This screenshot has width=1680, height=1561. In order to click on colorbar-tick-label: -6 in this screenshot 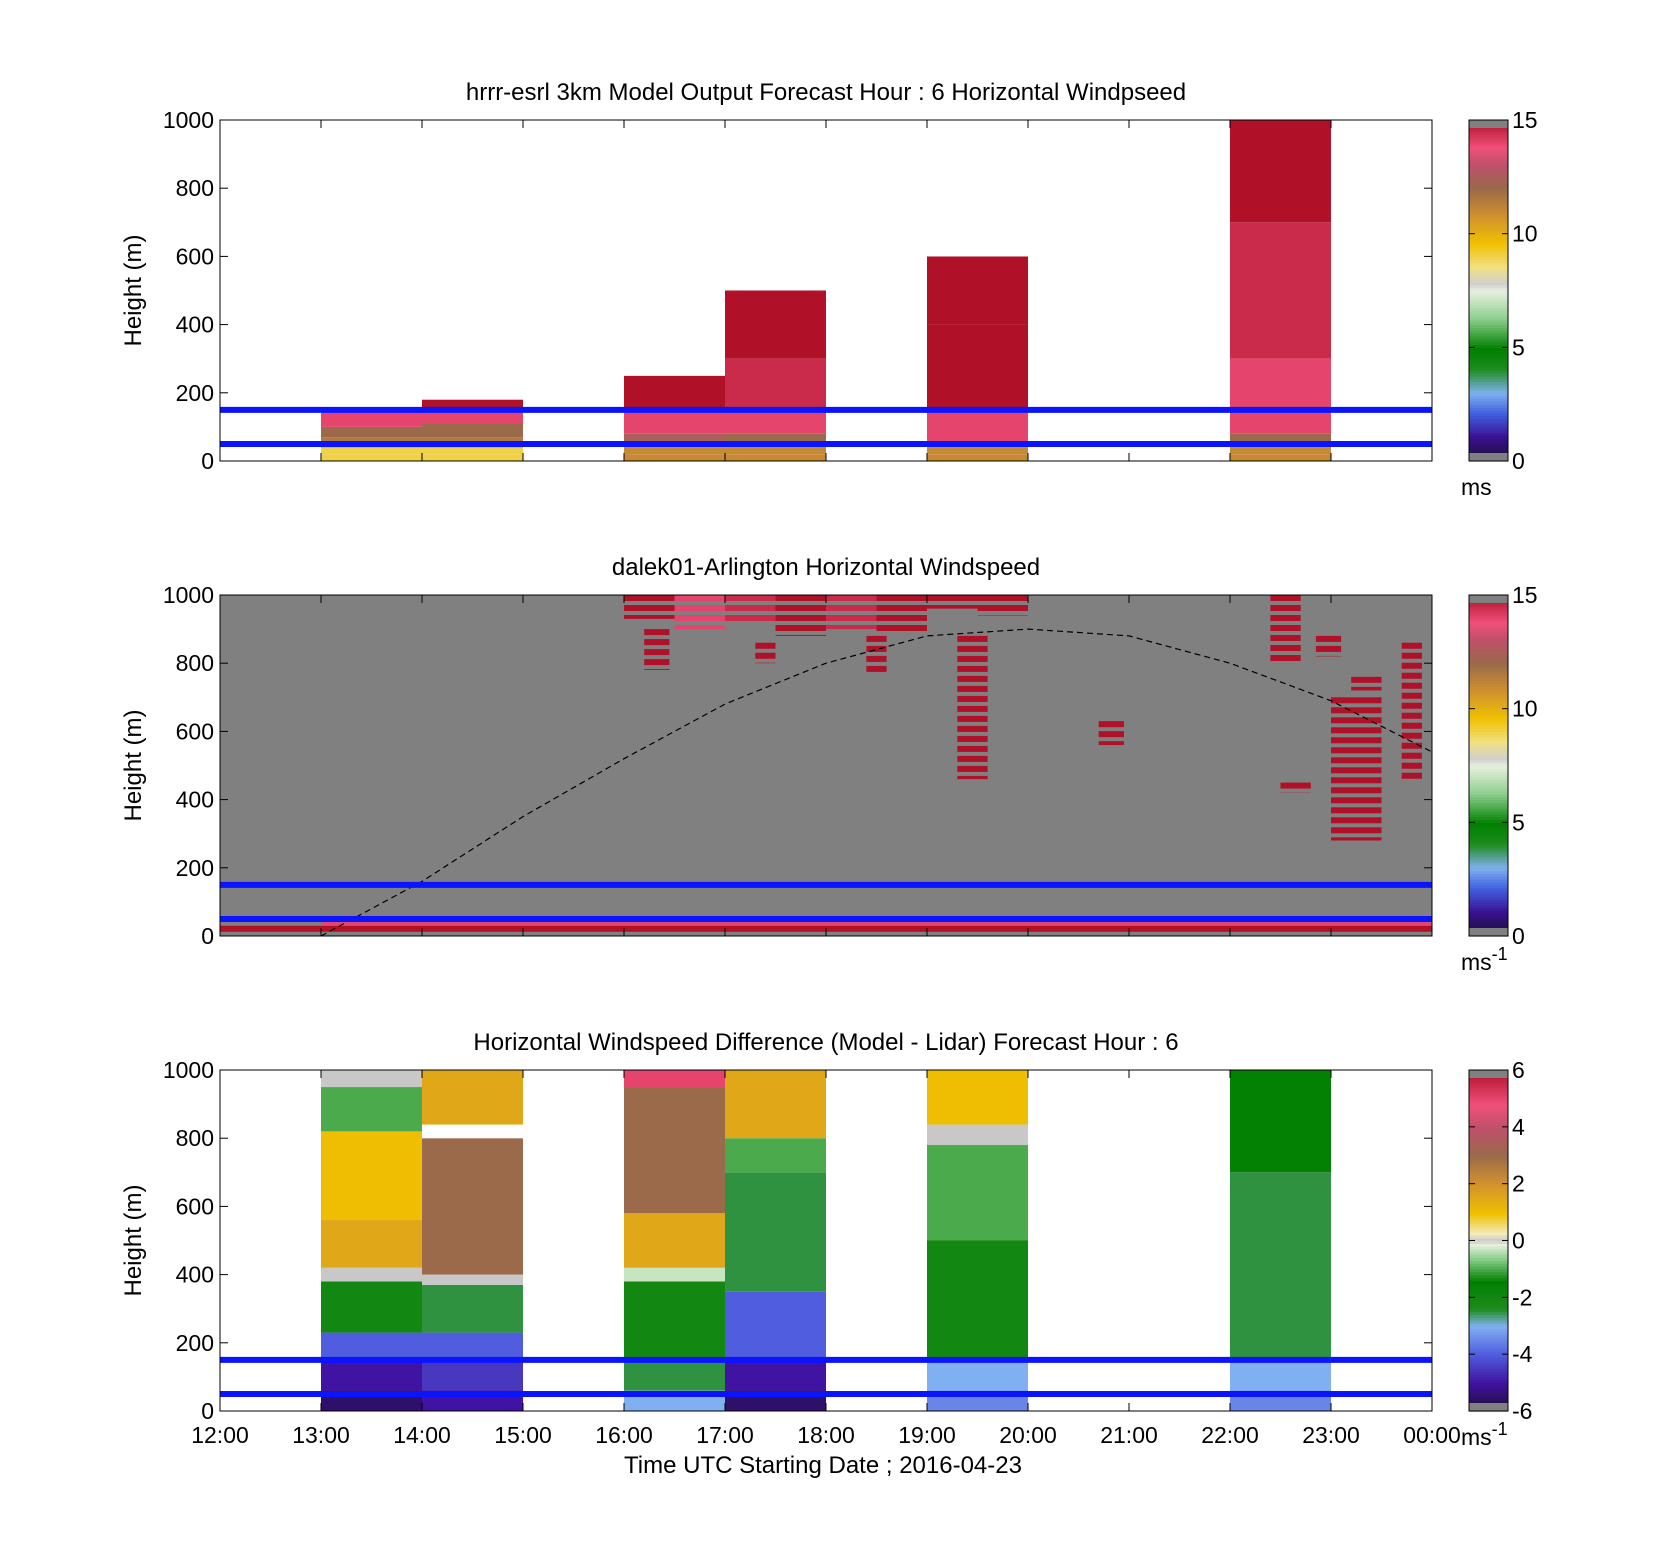, I will do `click(1522, 1411)`.